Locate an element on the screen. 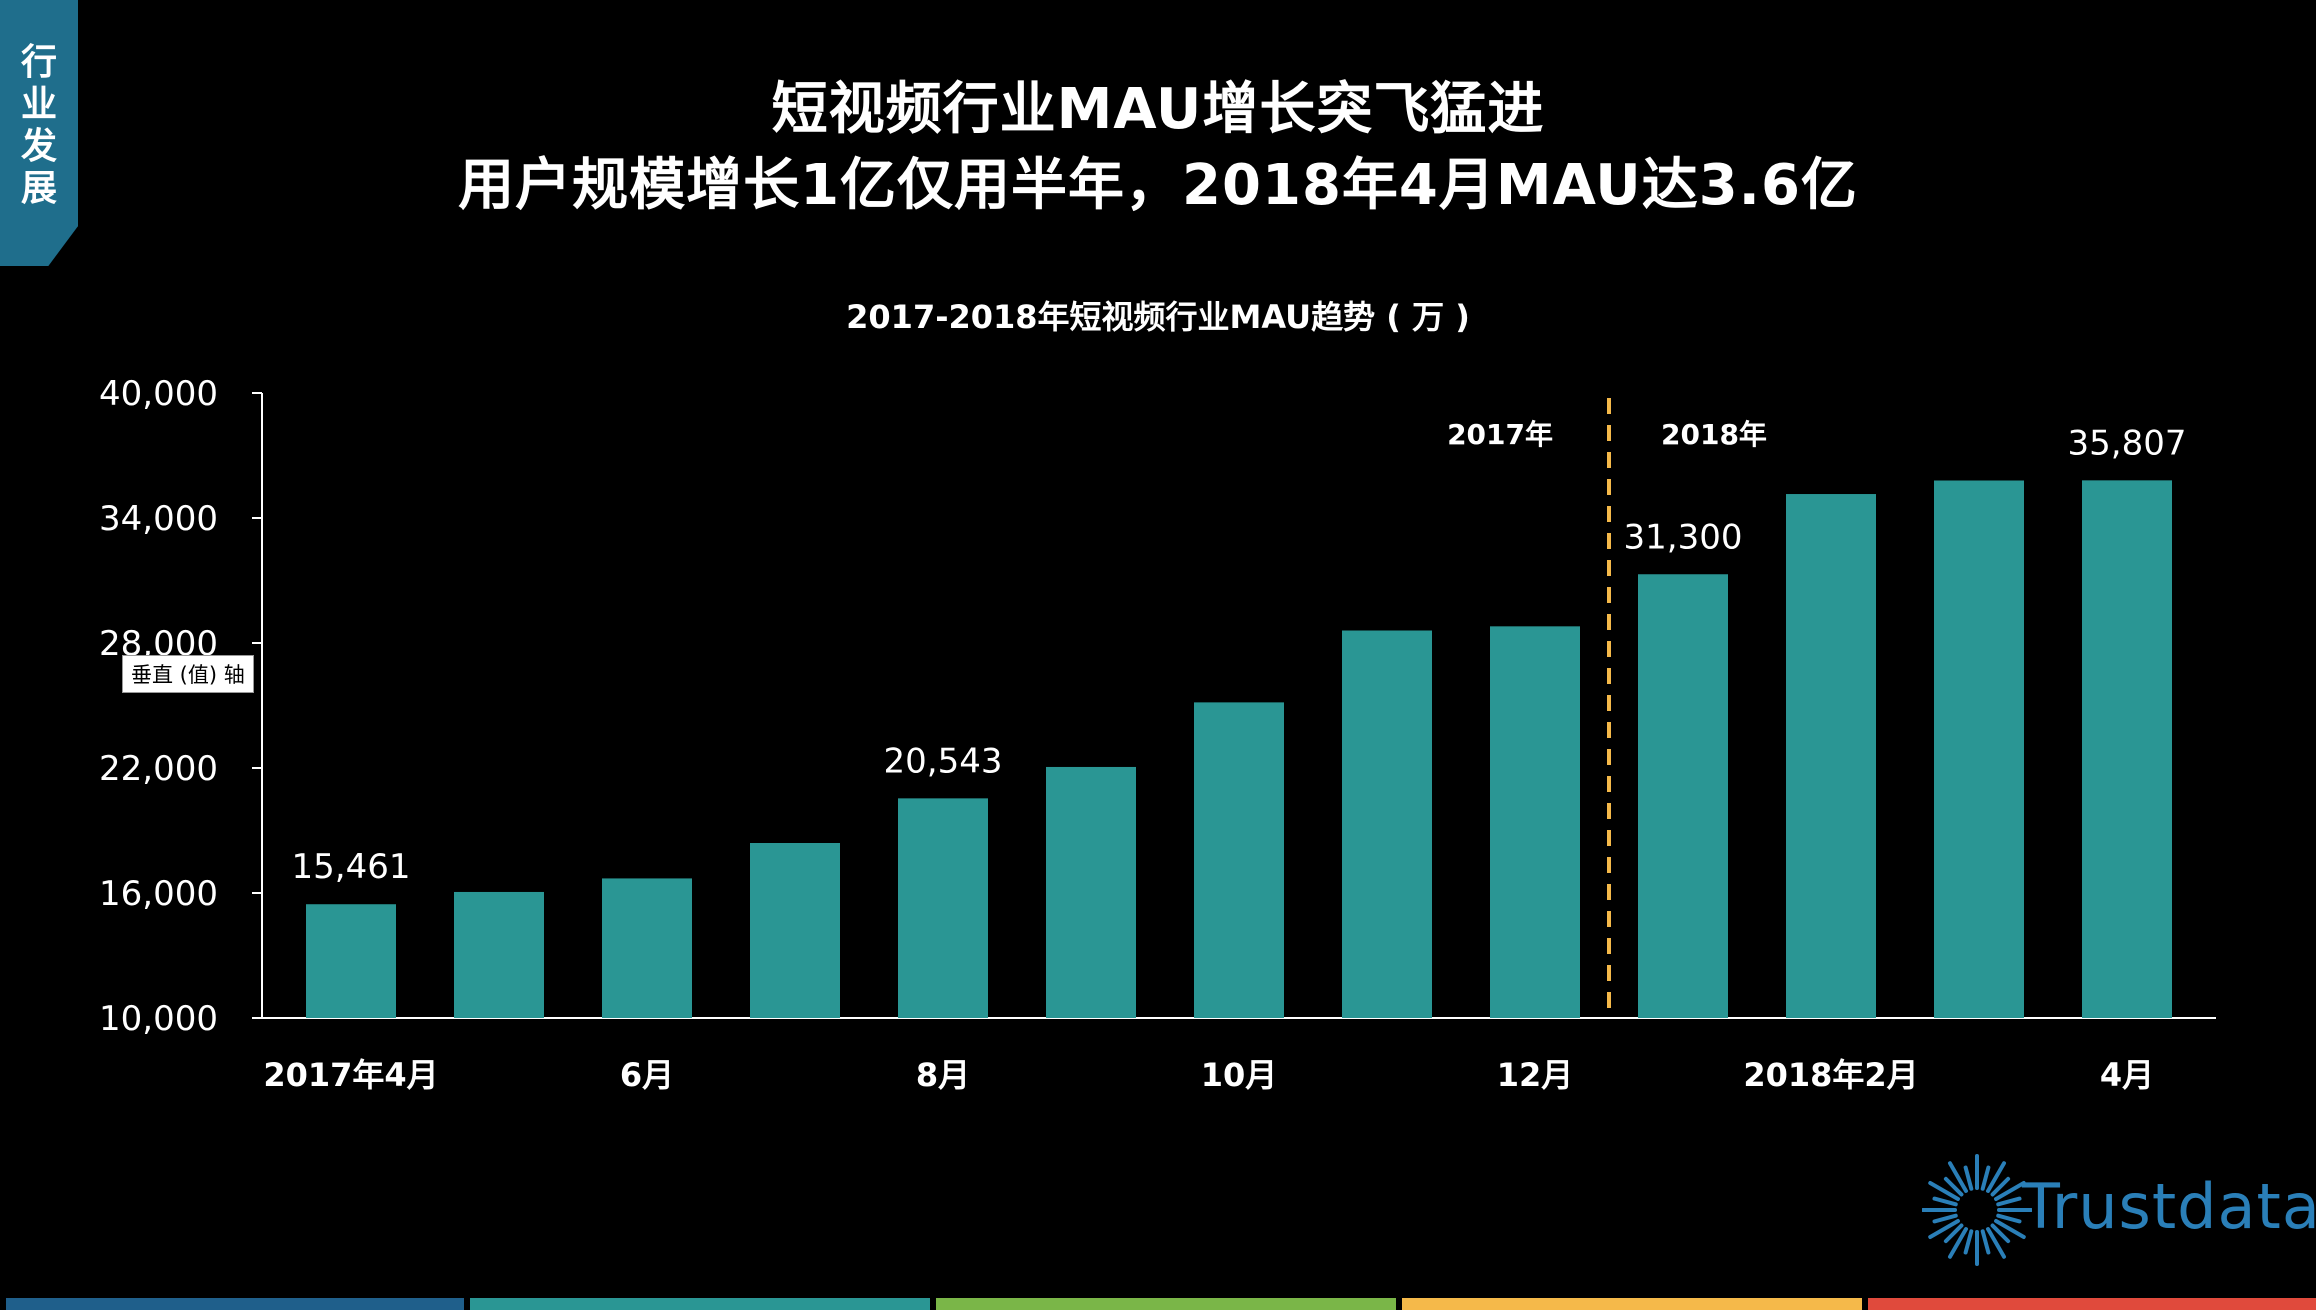 Image resolution: width=2316 pixels, height=1310 pixels. section-tab: 行 业 发 展 is located at coordinates (39, 133).